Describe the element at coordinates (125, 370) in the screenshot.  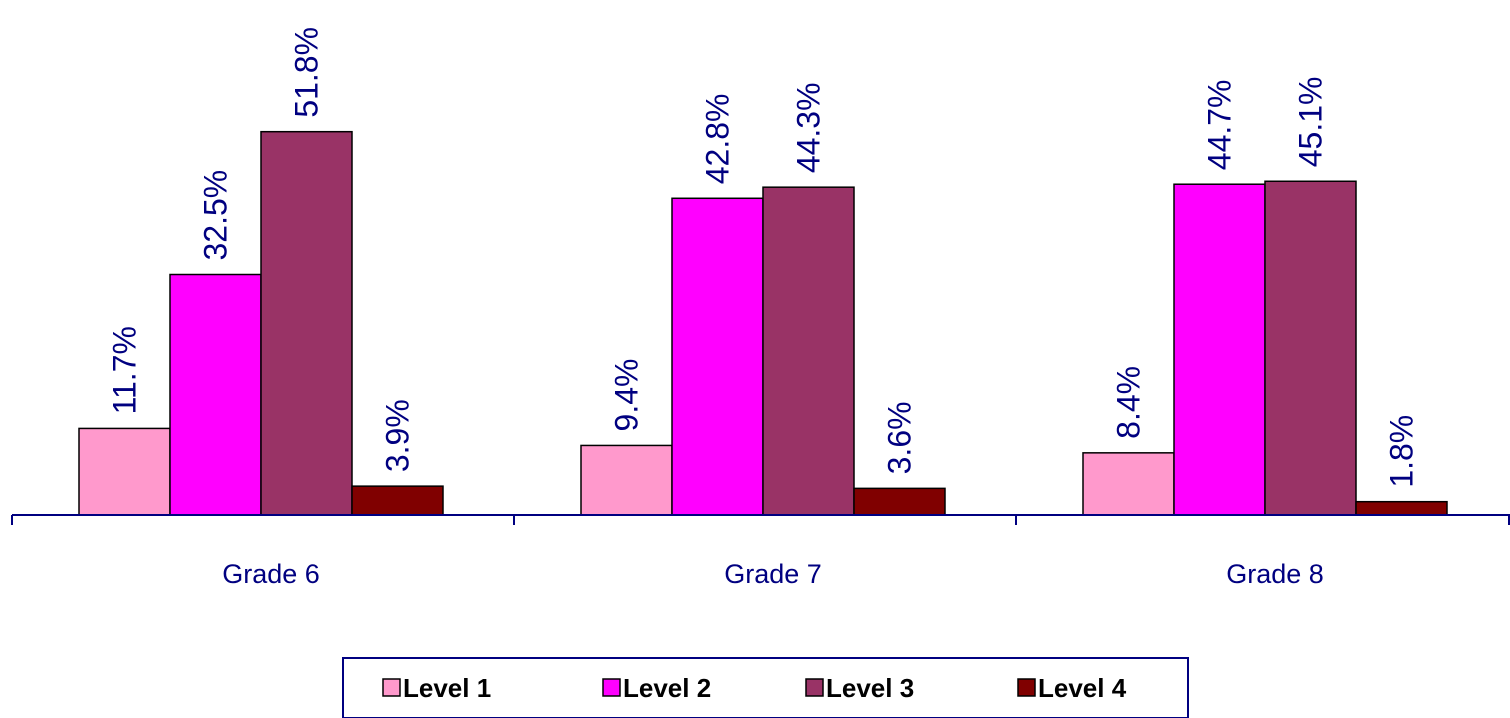
I see `value-label-level-1-grade-6: 11.7%` at that location.